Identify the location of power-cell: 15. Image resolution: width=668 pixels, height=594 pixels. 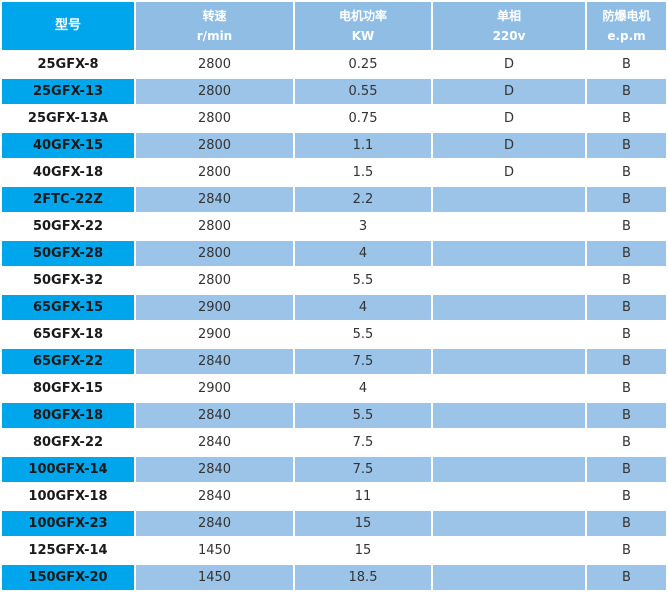
(363, 523).